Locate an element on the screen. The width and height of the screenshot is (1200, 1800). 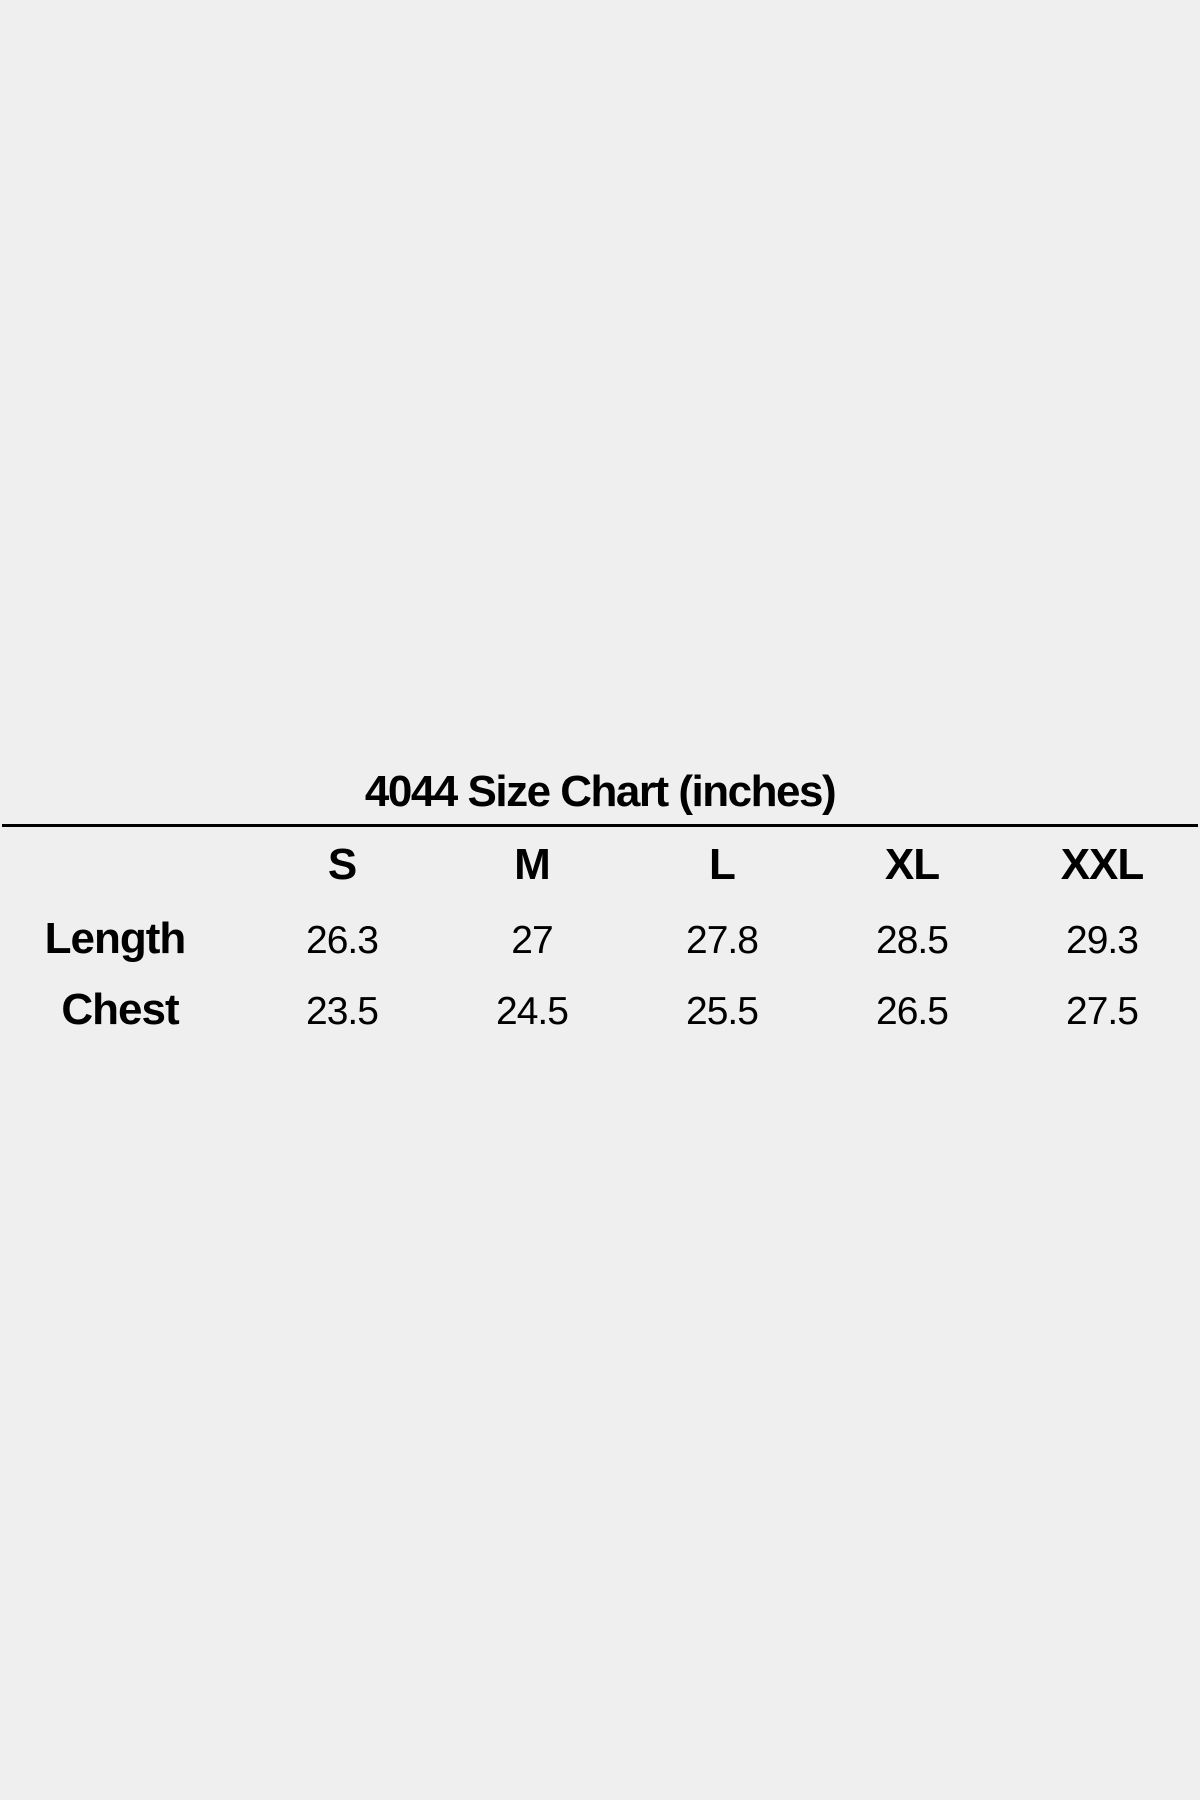
size-header-s: S is located at coordinates (342, 864).